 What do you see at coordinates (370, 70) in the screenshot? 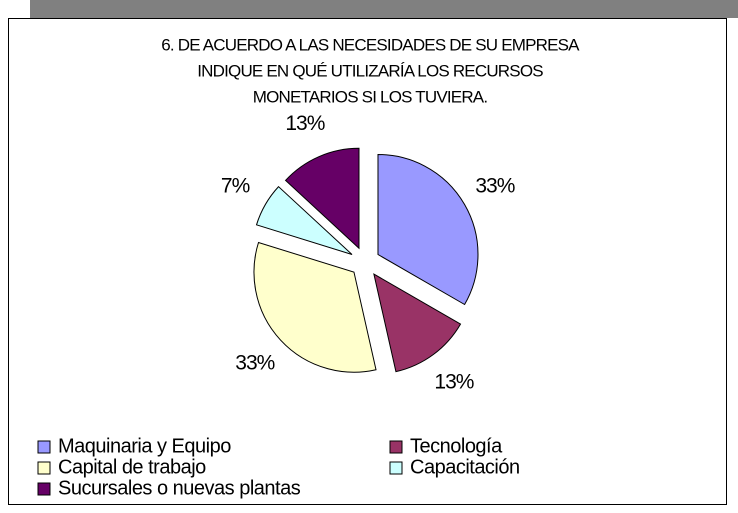
I see `chart-title: INDIQUE EN QUÉ UTILIZARÍA LOS RECURSOS` at bounding box center [370, 70].